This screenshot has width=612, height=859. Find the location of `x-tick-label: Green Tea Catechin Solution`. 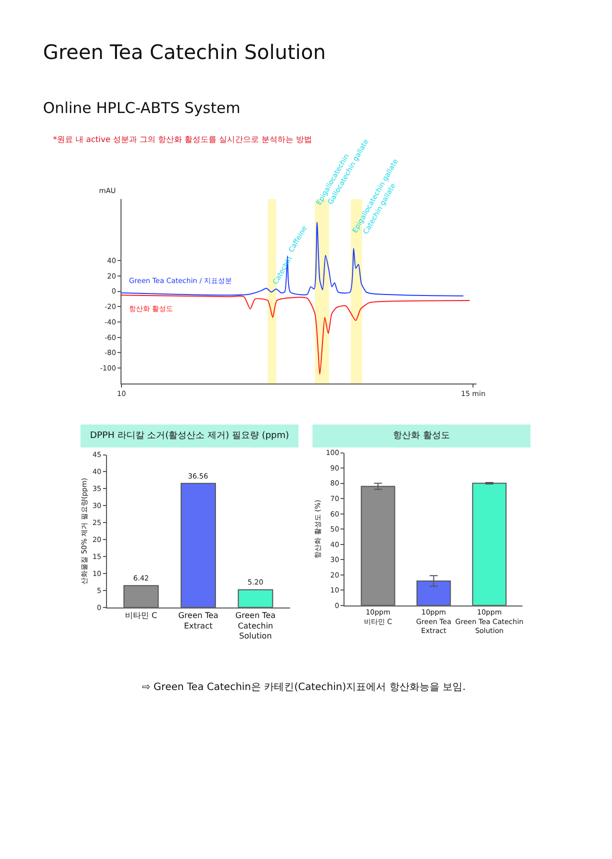

x-tick-label: Green Tea Catechin Solution is located at coordinates (255, 625).